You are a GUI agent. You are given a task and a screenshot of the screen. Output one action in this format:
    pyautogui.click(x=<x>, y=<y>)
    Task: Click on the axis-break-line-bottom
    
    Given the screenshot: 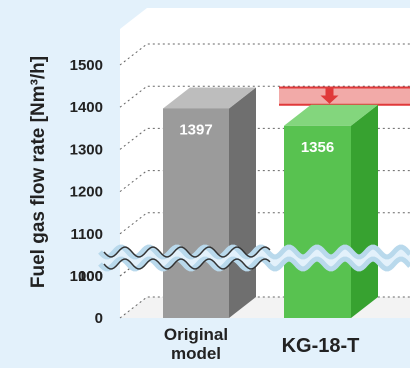 What is the action you would take?
    pyautogui.click(x=187, y=264)
    